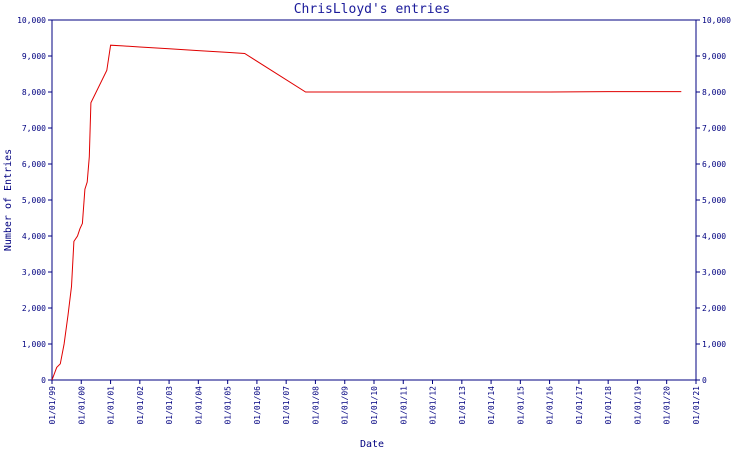 The width and height of the screenshot is (750, 450). What do you see at coordinates (34, 344) in the screenshot?
I see `y-tick-label-left: 1,000` at bounding box center [34, 344].